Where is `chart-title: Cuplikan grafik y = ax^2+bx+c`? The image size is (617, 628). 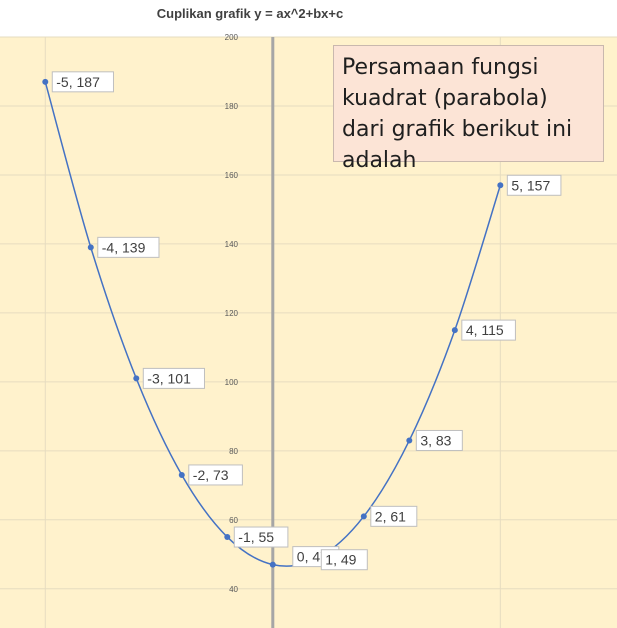 chart-title: Cuplikan grafik y = ax^2+bx+c is located at coordinates (250, 13).